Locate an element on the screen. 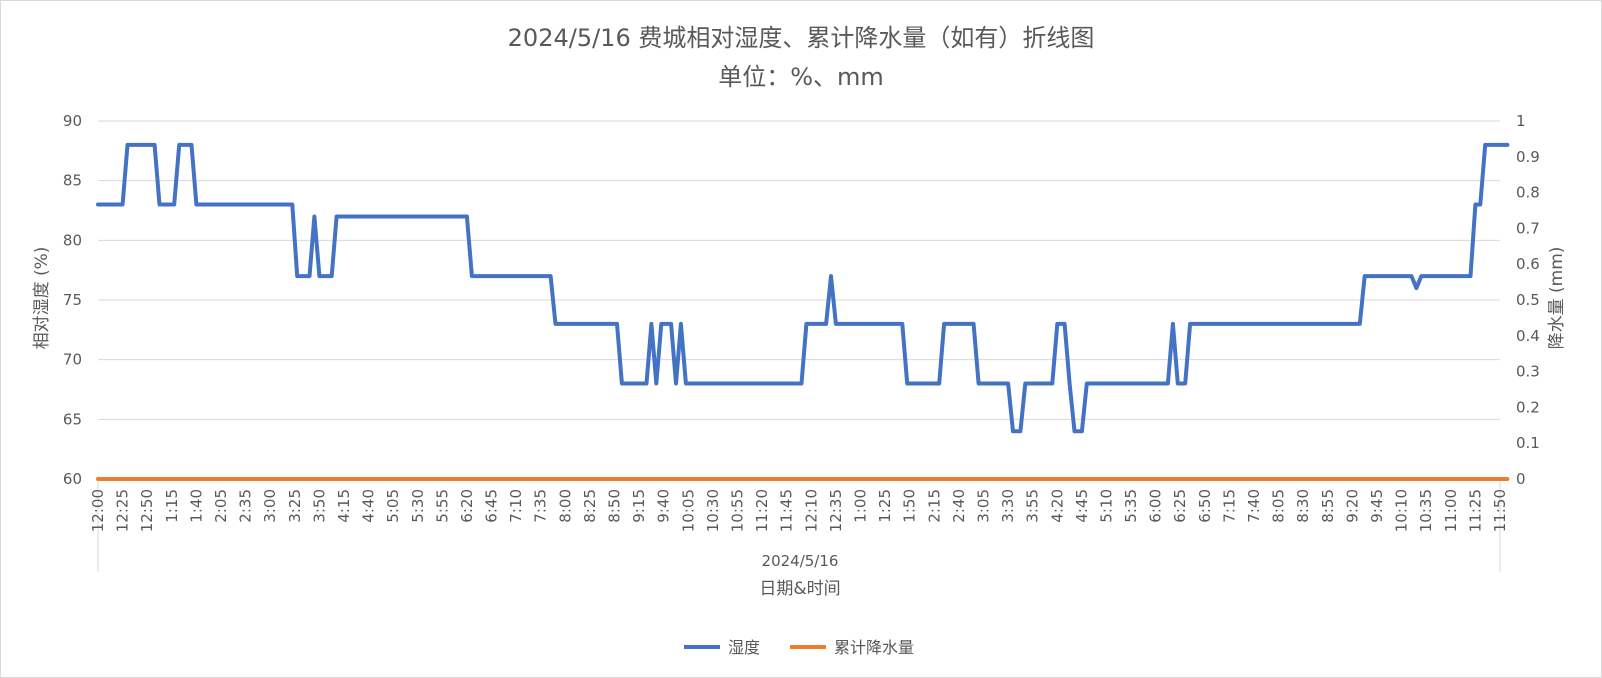 The height and width of the screenshot is (678, 1602). x-tick-label: 7:40 is located at coordinates (1254, 506).